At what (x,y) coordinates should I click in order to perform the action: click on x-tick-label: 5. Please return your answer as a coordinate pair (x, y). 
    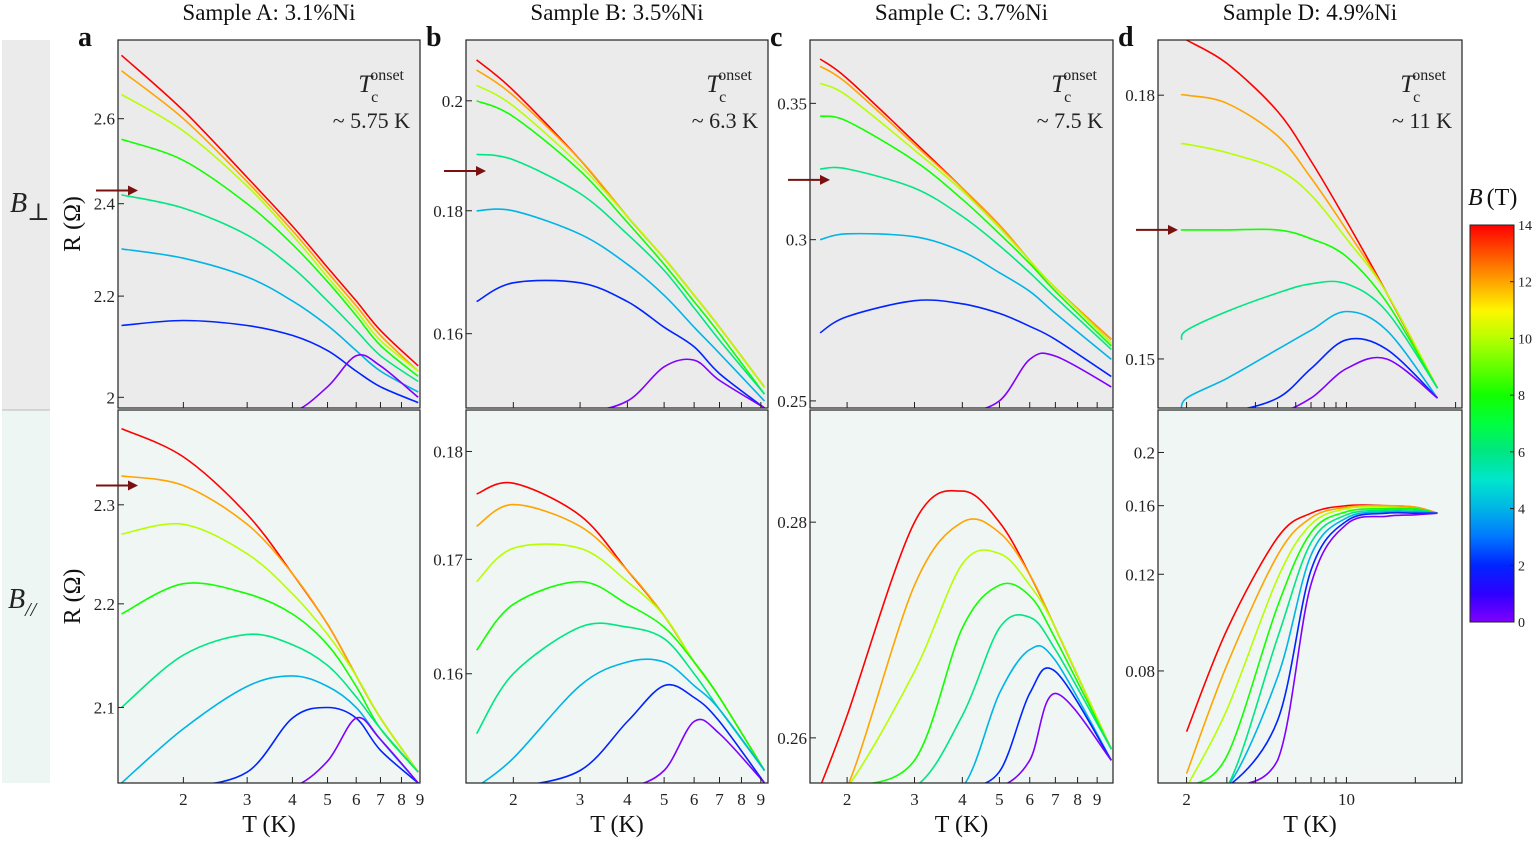
    Looking at the image, I should click on (327, 799).